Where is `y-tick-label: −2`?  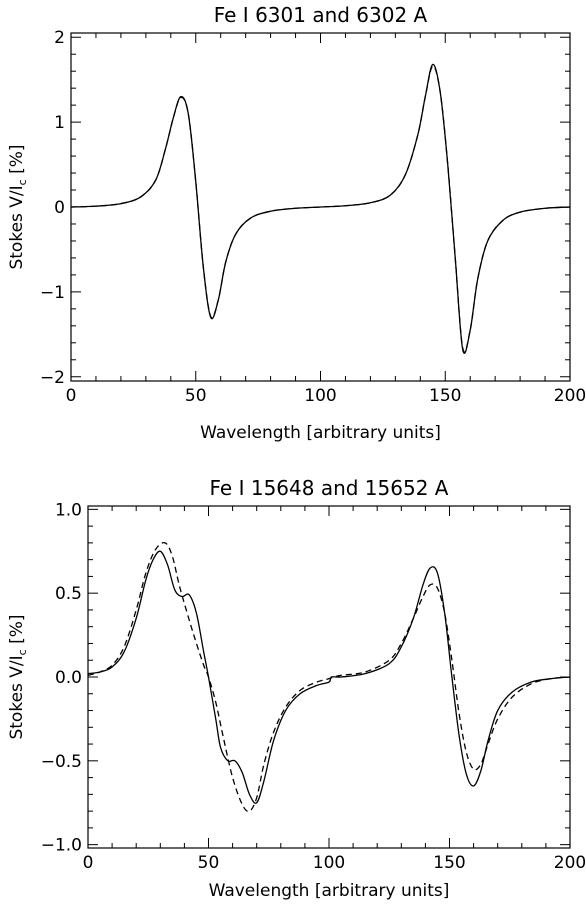
y-tick-label: −2 is located at coordinates (52, 378).